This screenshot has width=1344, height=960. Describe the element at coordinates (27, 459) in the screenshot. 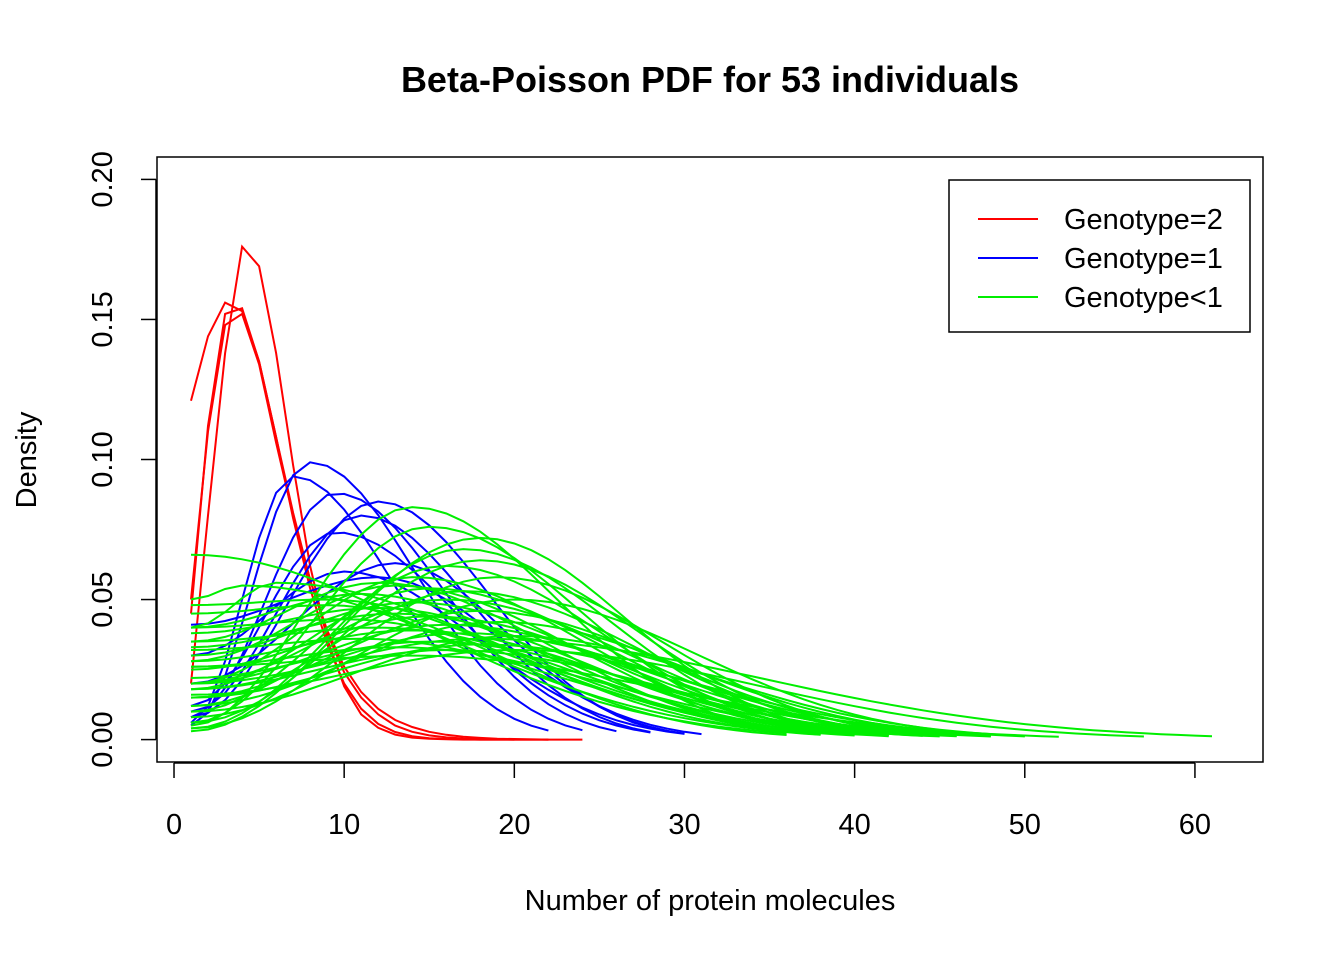

I see `y-axis-label: Density` at that location.